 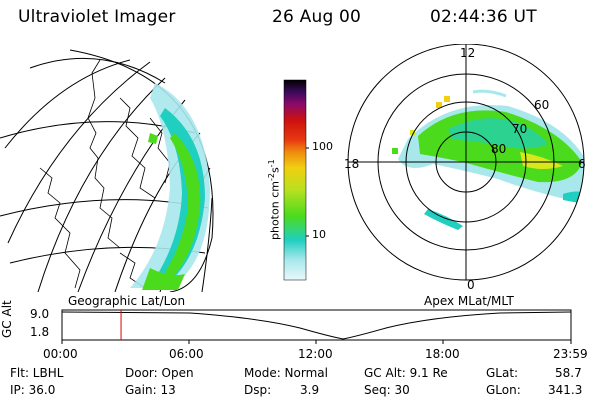 I want to click on status-glat-label: GLat:, so click(x=502, y=373).